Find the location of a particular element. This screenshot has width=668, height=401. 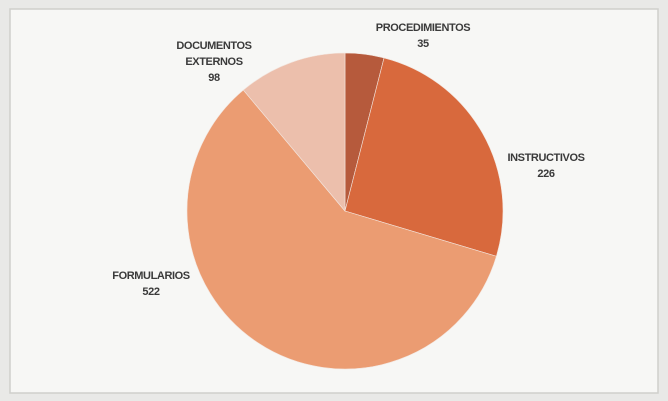

category-label: INSTRUCTIVOS is located at coordinates (545, 158).